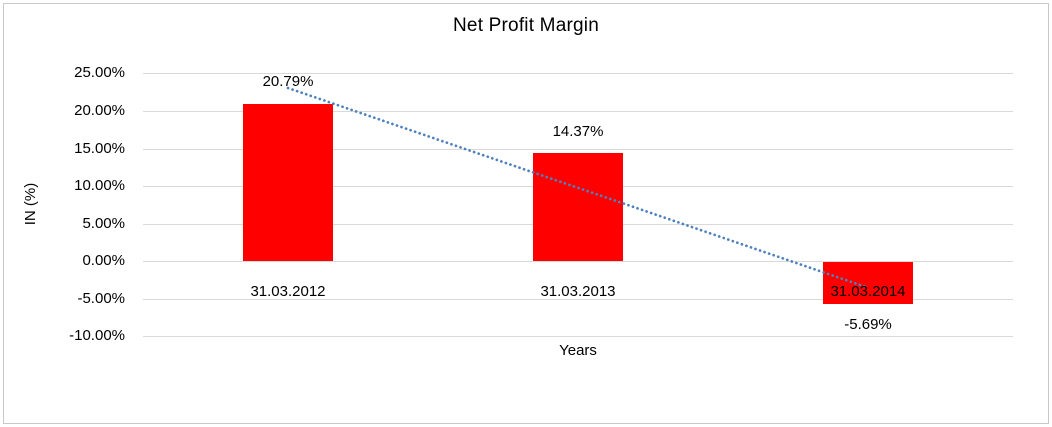  What do you see at coordinates (526, 25) in the screenshot?
I see `chart-title: Net Profit Margin` at bounding box center [526, 25].